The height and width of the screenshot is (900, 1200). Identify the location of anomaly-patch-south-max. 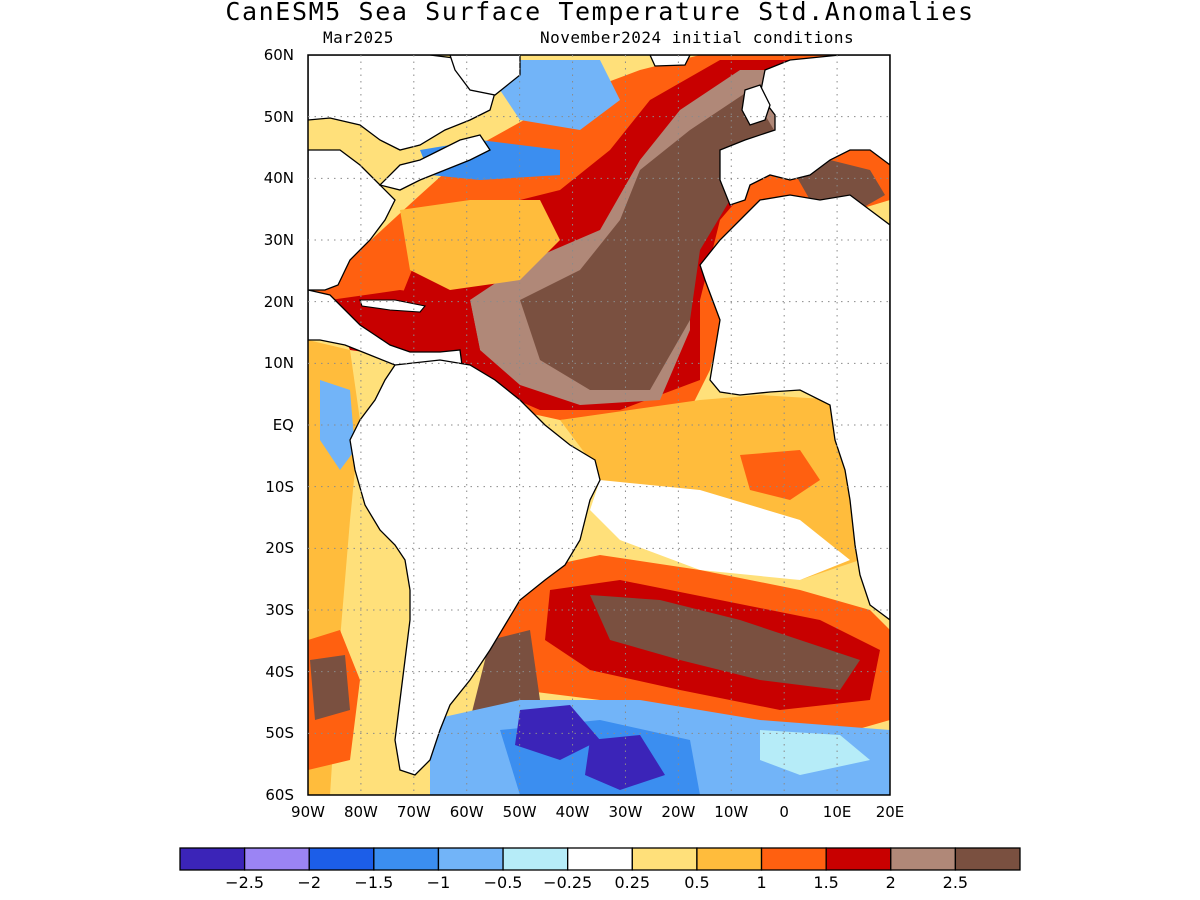
(725, 642).